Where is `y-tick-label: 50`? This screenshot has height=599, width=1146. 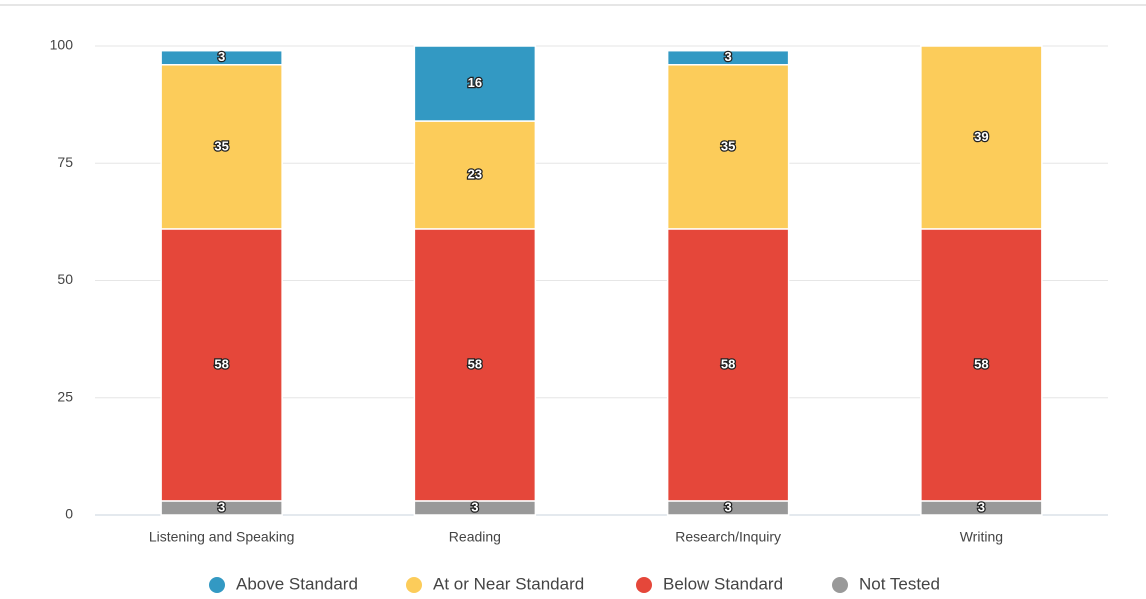 y-tick-label: 50 is located at coordinates (65, 279).